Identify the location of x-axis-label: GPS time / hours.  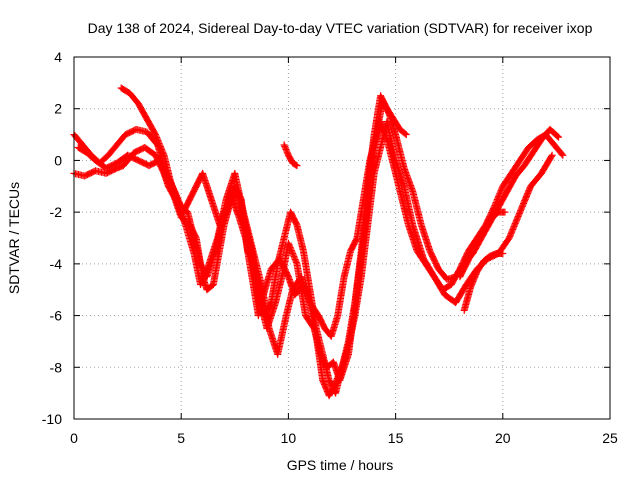
(340, 465).